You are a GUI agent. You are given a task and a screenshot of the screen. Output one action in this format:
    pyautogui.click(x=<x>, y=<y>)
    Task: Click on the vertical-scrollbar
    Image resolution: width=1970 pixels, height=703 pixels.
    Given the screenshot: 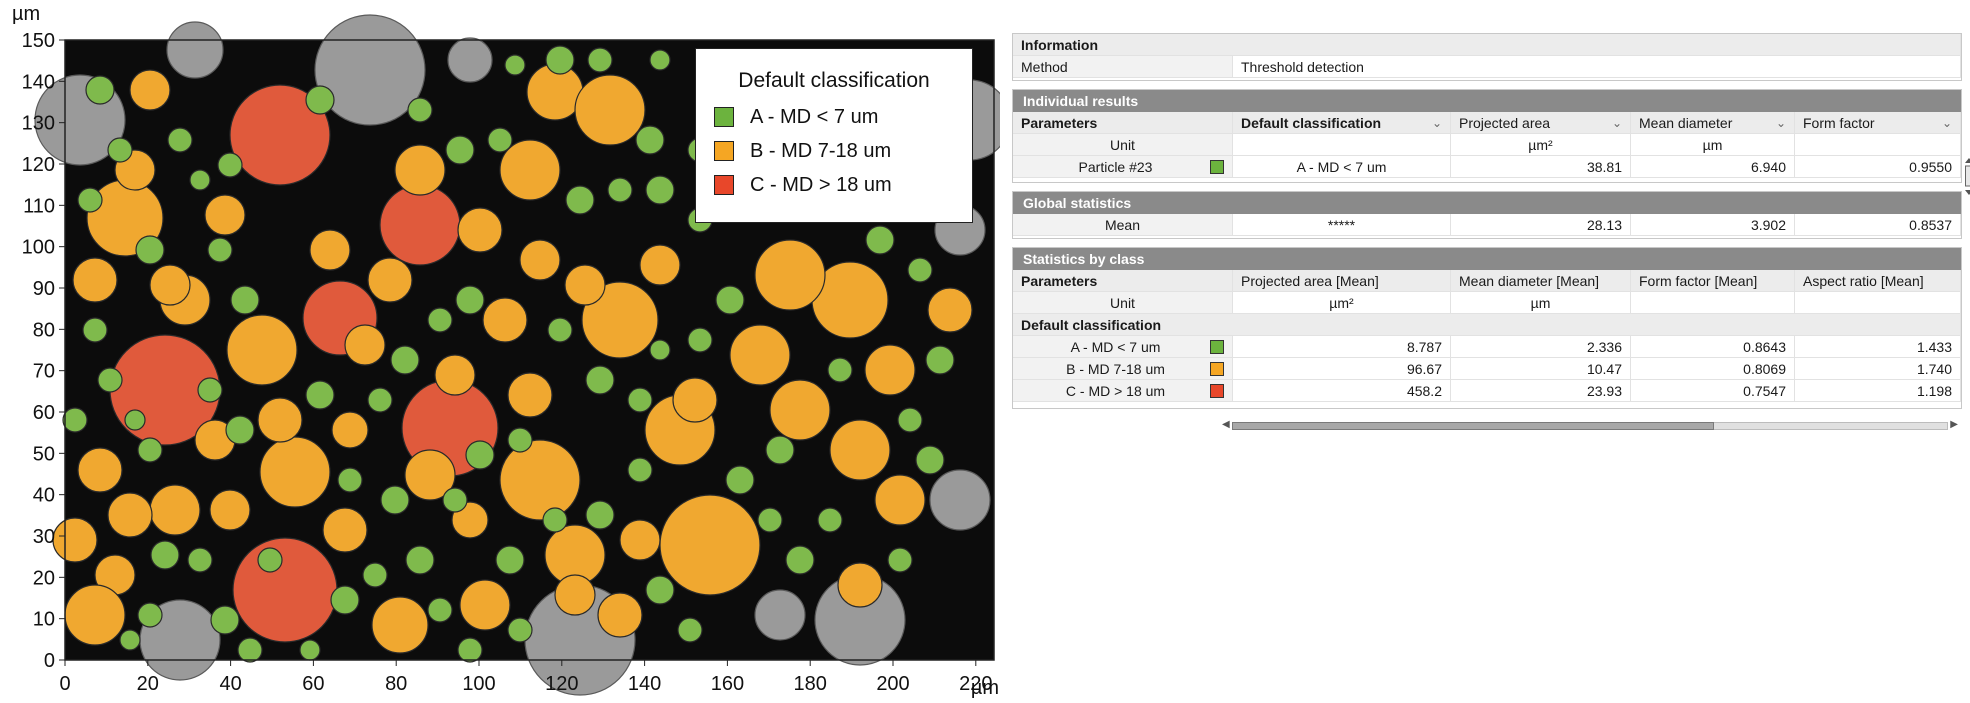 What is the action you would take?
    pyautogui.click(x=1967, y=177)
    